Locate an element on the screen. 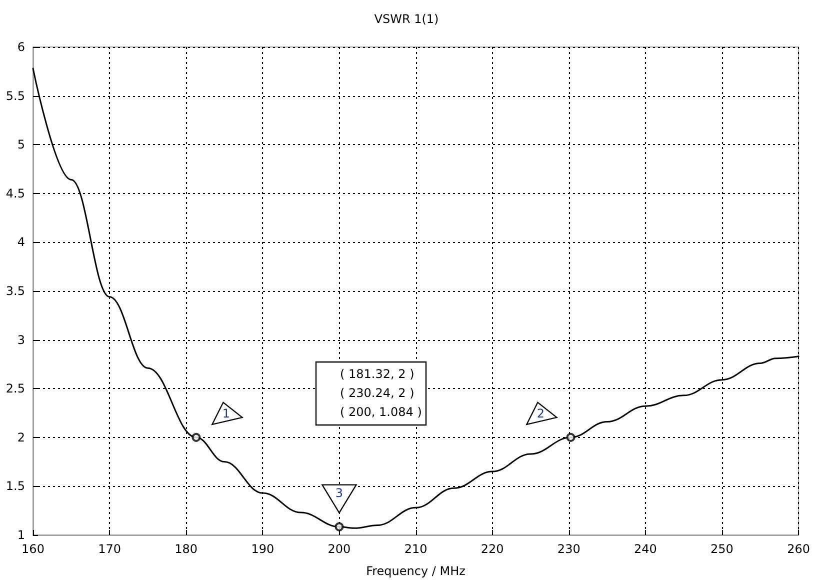  y-tick-label: 5.5 is located at coordinates (15, 95).